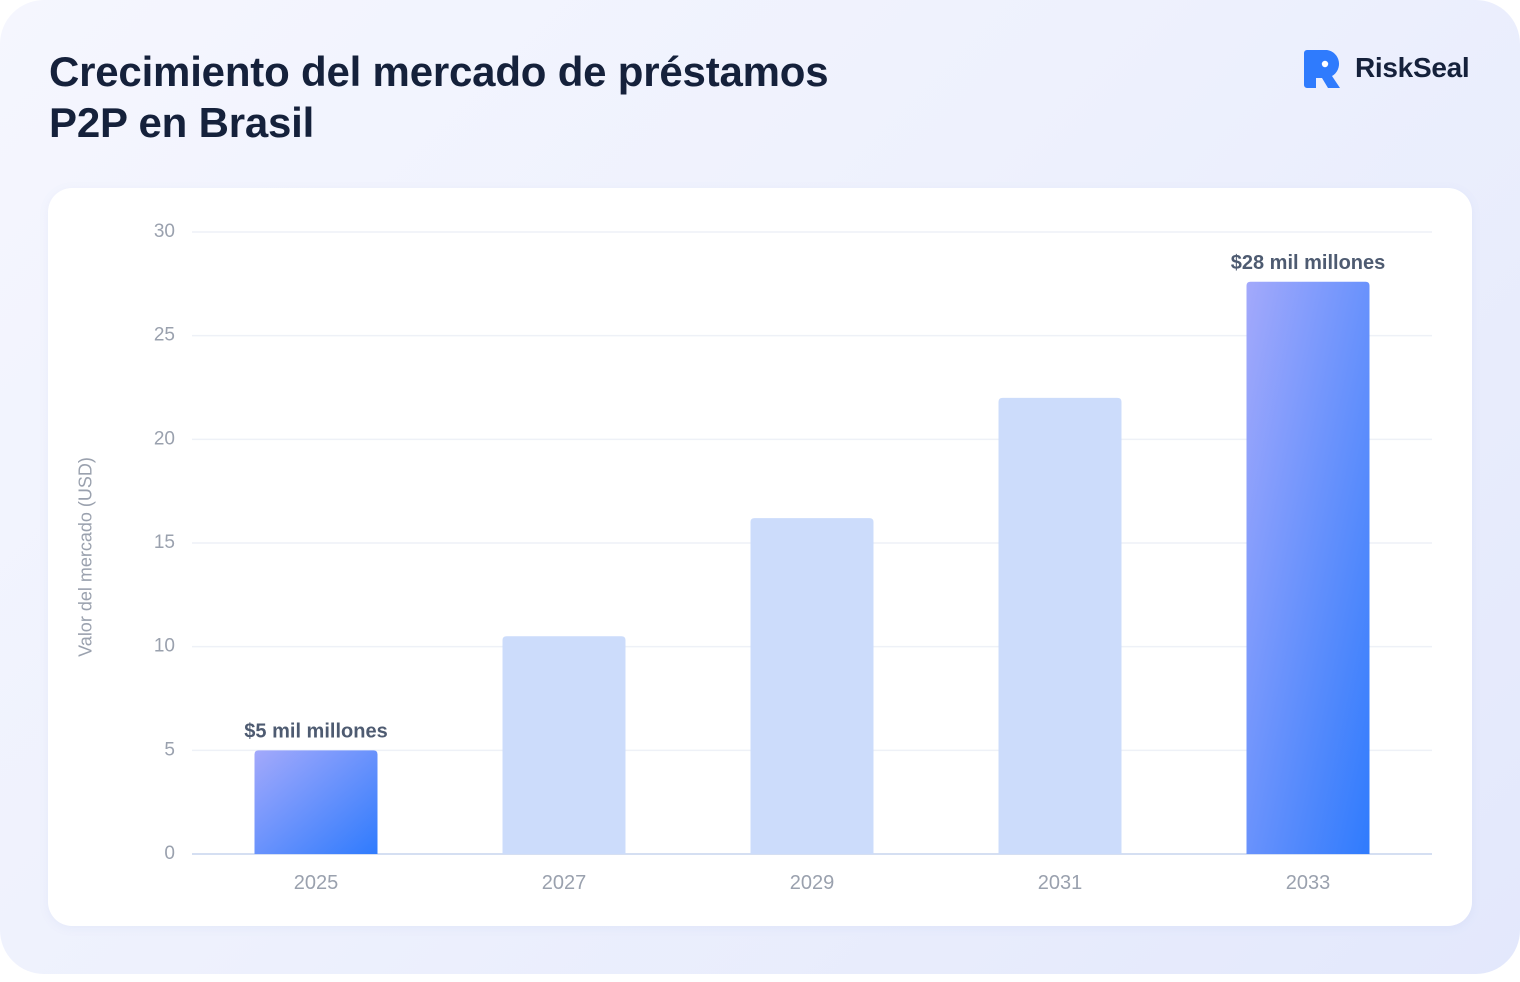  I want to click on riskseal-logo-icon, so click(1322, 68).